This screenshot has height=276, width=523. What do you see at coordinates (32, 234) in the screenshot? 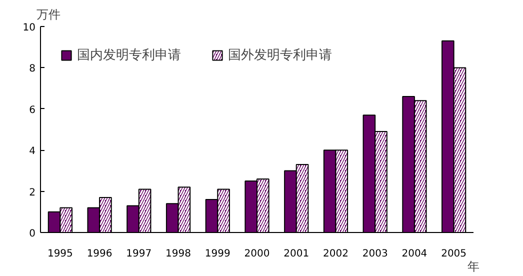
I see `y-tick-label: 0` at bounding box center [32, 234].